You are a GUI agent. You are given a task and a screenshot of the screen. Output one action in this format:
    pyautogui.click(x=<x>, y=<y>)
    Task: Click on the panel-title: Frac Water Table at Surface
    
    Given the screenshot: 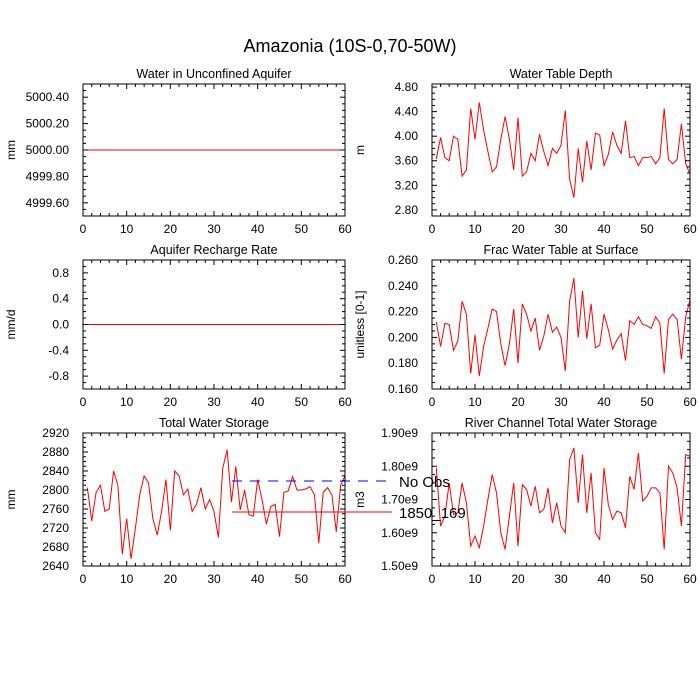 What is the action you would take?
    pyautogui.click(x=561, y=250)
    